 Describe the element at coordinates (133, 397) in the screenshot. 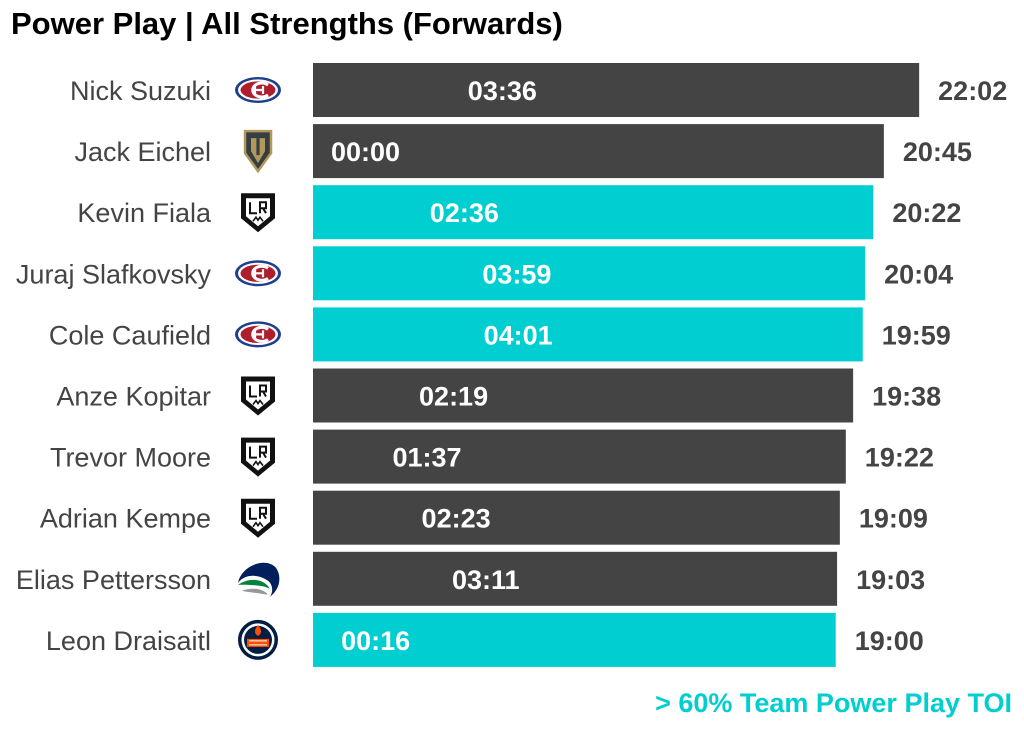

I see `player-name-label: Anze Kopitar` at that location.